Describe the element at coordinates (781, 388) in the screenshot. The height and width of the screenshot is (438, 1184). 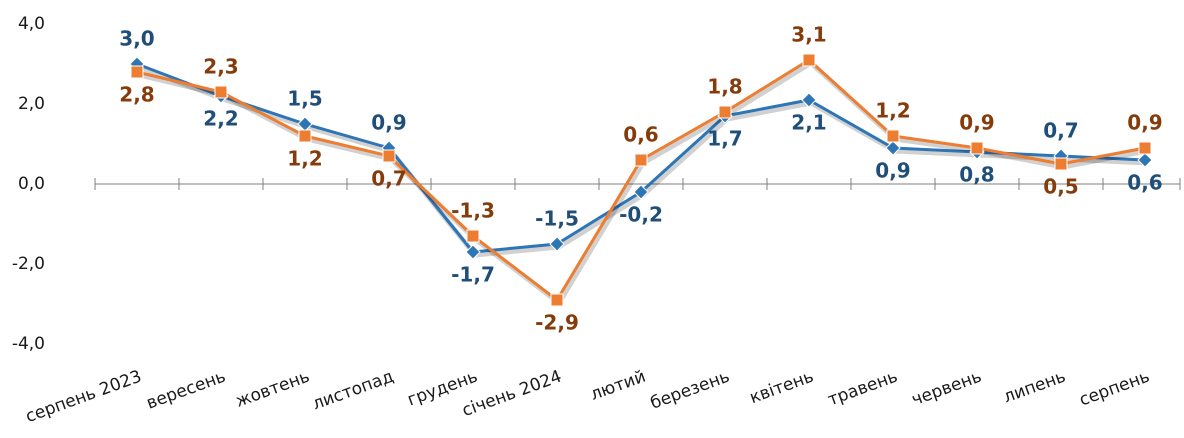
I see `x-tick-label: квітень` at that location.